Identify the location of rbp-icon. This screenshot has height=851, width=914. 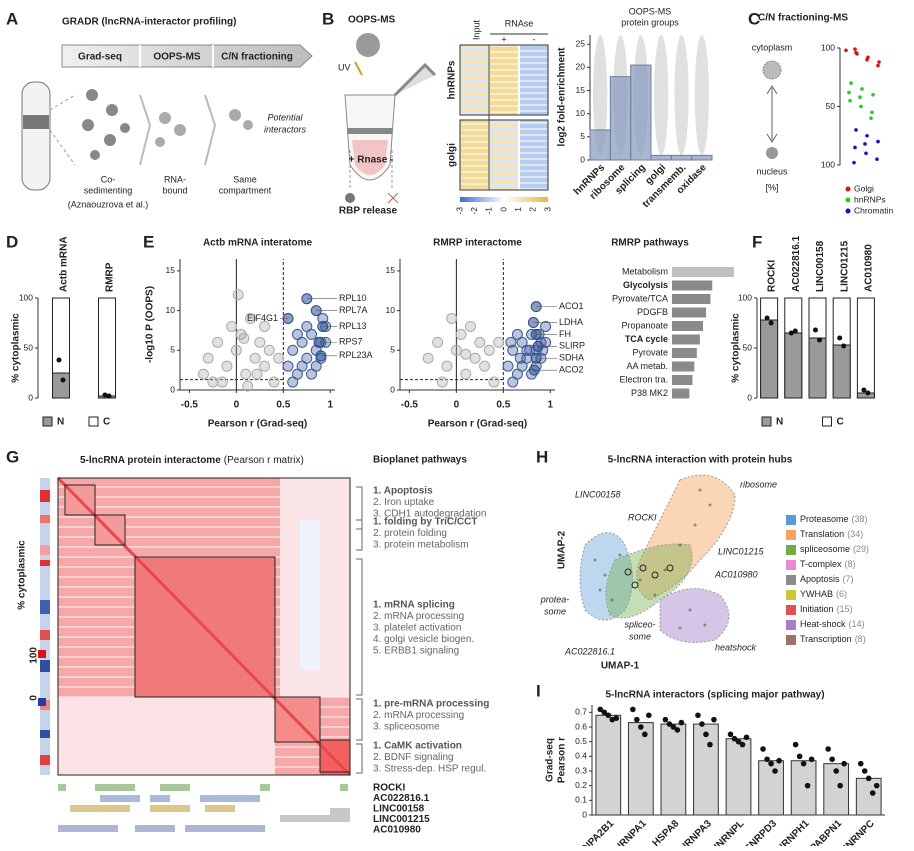
(350, 198).